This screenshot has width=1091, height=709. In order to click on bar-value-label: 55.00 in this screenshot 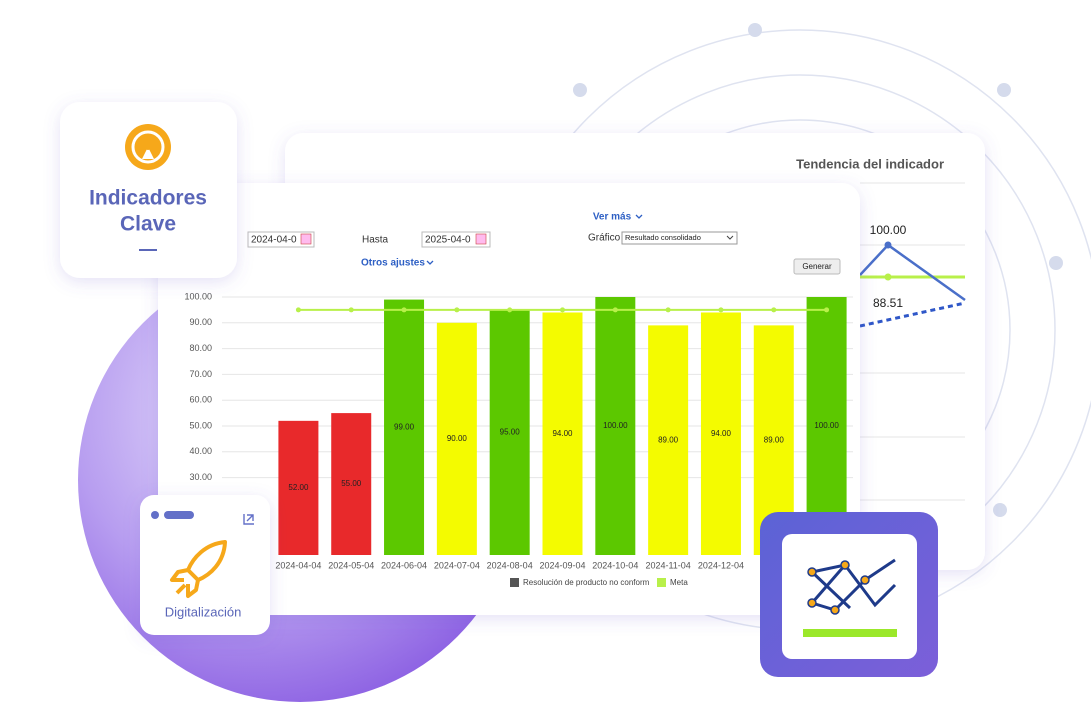, I will do `click(351, 483)`.